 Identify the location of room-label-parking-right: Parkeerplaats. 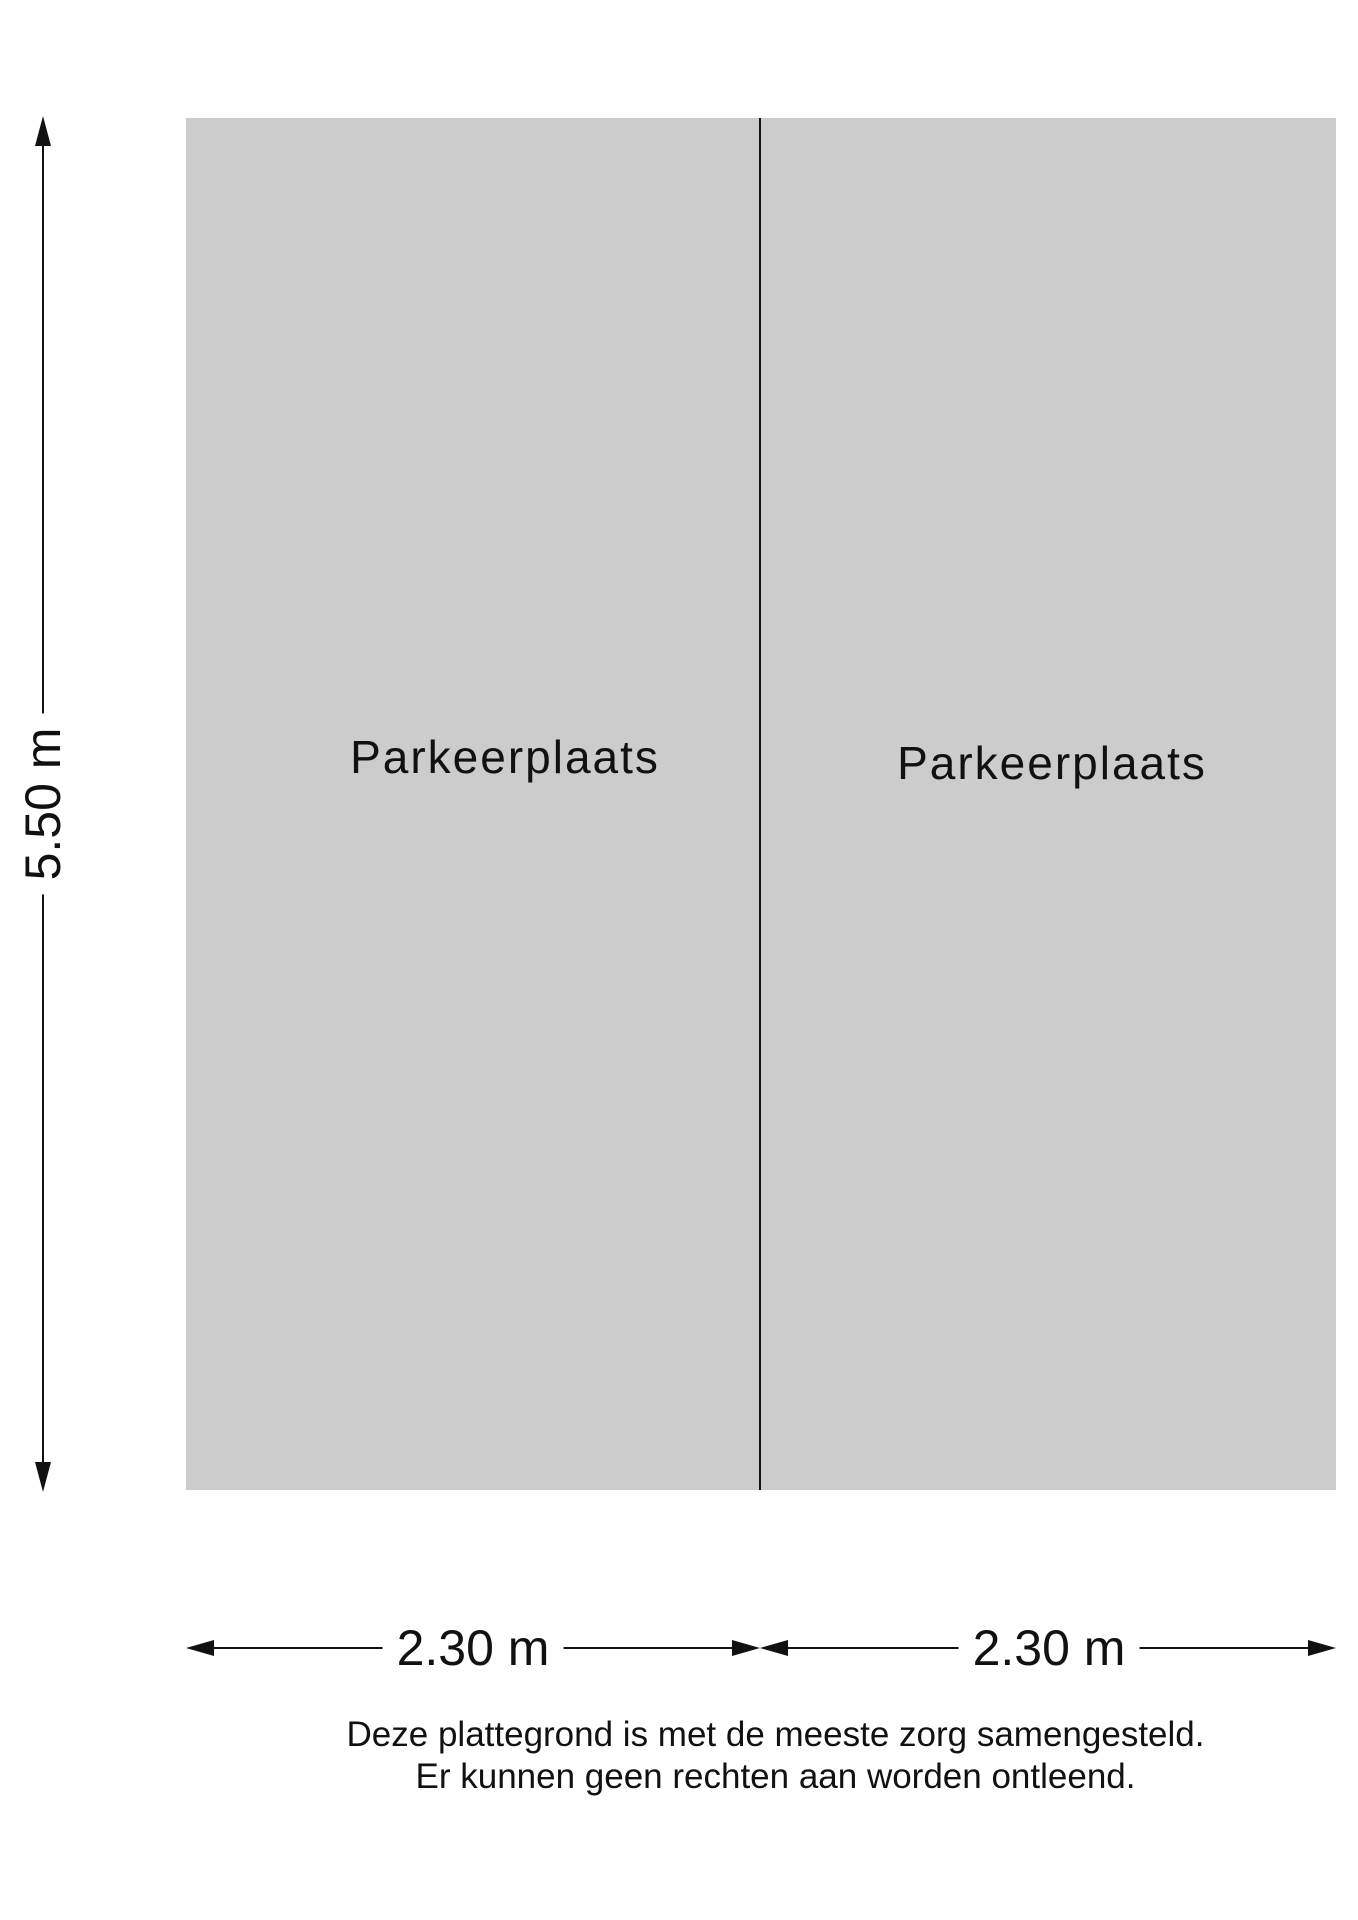
(1052, 763).